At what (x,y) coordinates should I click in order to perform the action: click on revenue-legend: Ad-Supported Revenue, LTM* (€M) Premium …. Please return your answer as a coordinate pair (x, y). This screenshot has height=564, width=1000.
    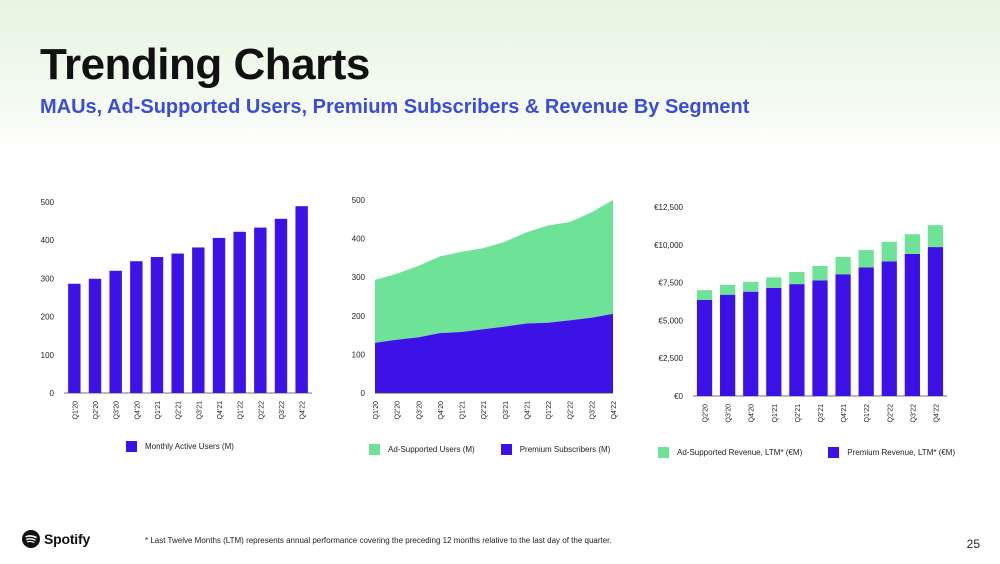
    Looking at the image, I should click on (806, 452).